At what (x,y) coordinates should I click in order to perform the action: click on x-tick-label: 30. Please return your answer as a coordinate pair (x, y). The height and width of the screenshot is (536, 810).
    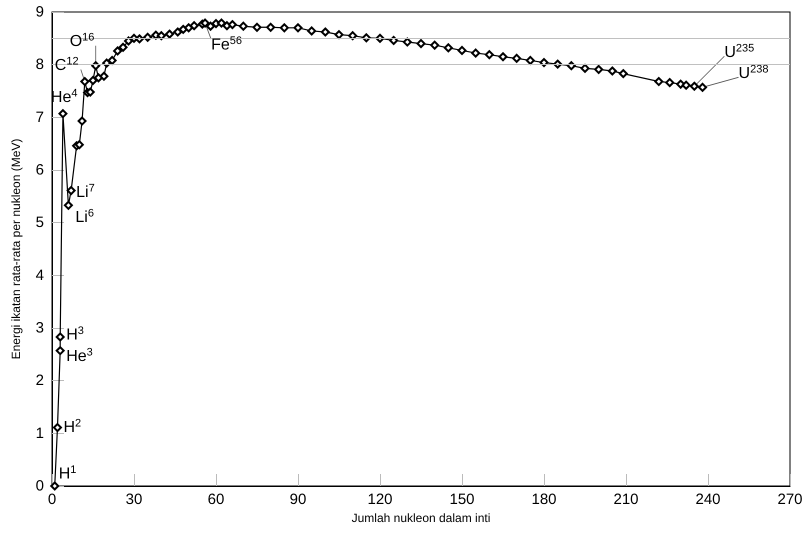
    Looking at the image, I should click on (134, 499).